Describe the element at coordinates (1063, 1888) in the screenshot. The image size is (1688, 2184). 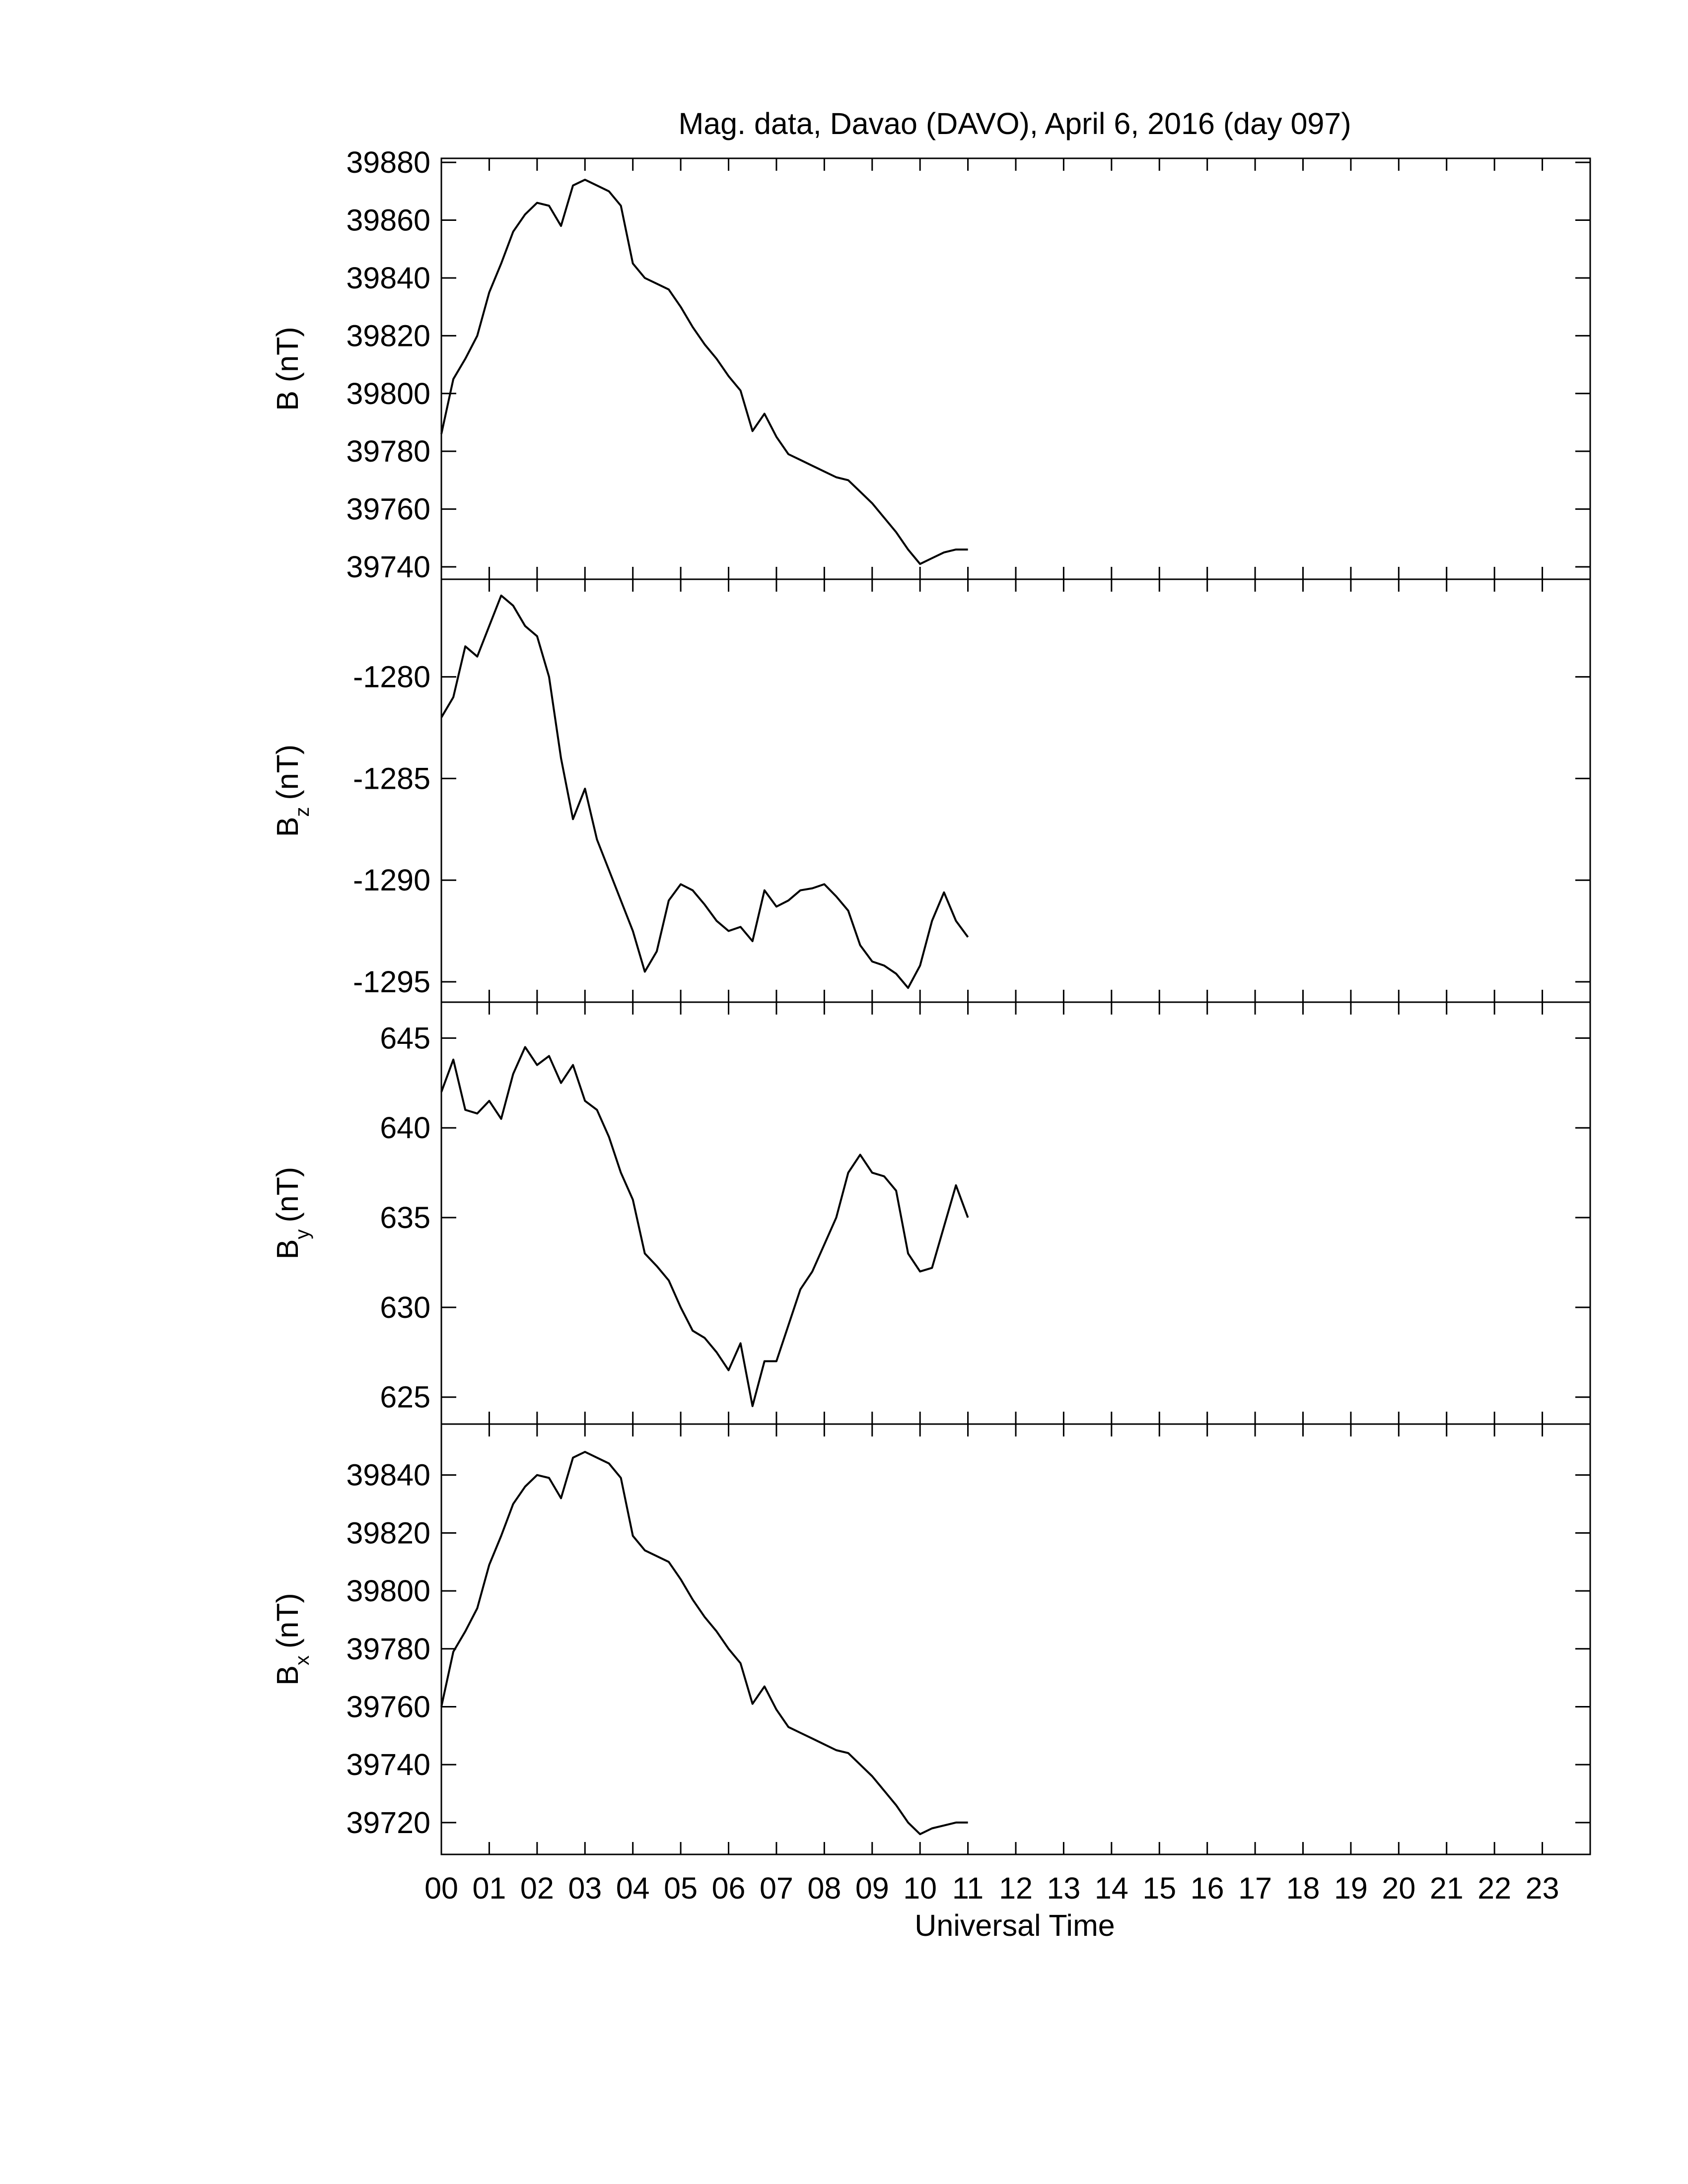
I see `x-tick-label: 13` at that location.